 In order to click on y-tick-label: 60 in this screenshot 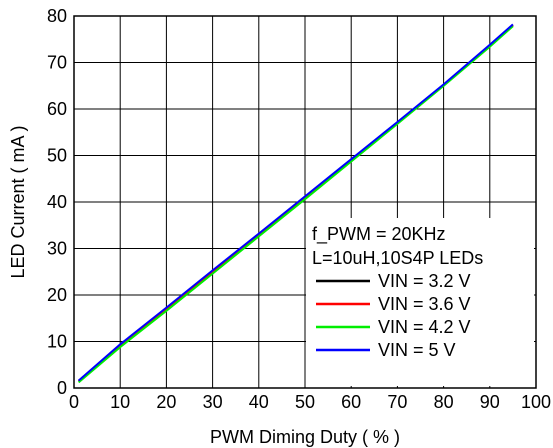, I will do `click(57, 109)`.